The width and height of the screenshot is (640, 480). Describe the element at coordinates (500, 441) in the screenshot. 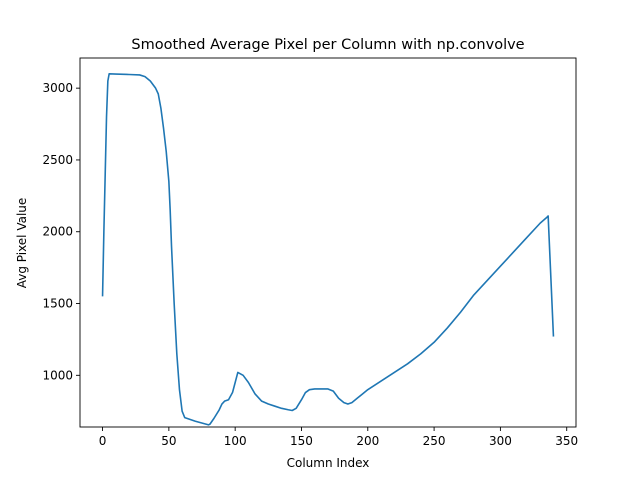

I see `x-tick-label: 300` at that location.